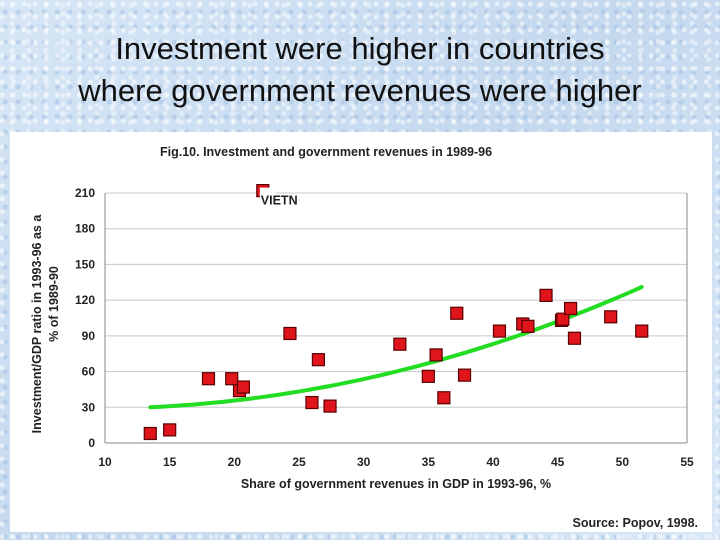 Image resolution: width=720 pixels, height=540 pixels. What do you see at coordinates (623, 462) in the screenshot?
I see `x-tick-label-8: 50` at bounding box center [623, 462].